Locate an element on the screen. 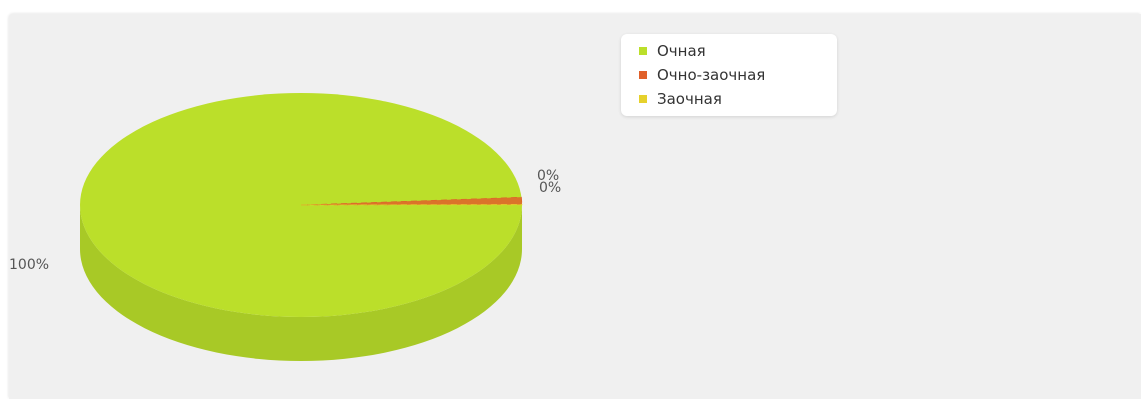  legend-item-zaochnaya: Заочная is located at coordinates (680, 99).